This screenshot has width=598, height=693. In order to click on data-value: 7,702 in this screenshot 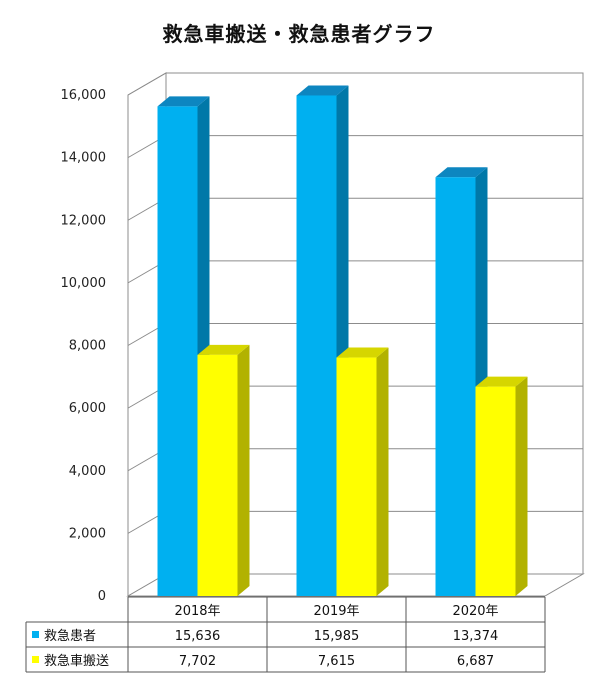, I will do `click(197, 661)`.